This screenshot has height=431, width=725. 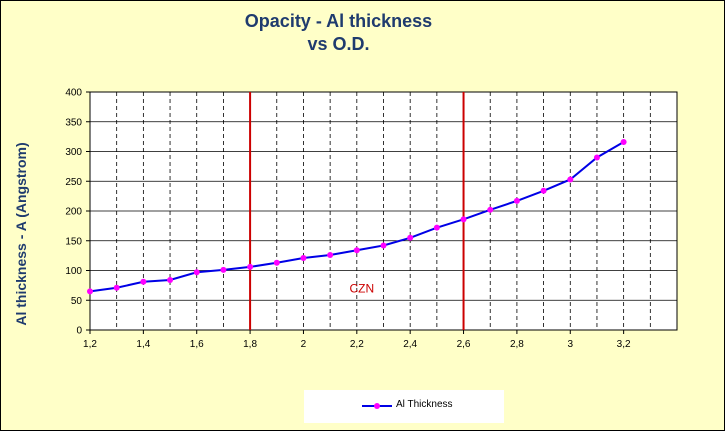 I want to click on x-tick-label: 1,6, so click(x=197, y=344).